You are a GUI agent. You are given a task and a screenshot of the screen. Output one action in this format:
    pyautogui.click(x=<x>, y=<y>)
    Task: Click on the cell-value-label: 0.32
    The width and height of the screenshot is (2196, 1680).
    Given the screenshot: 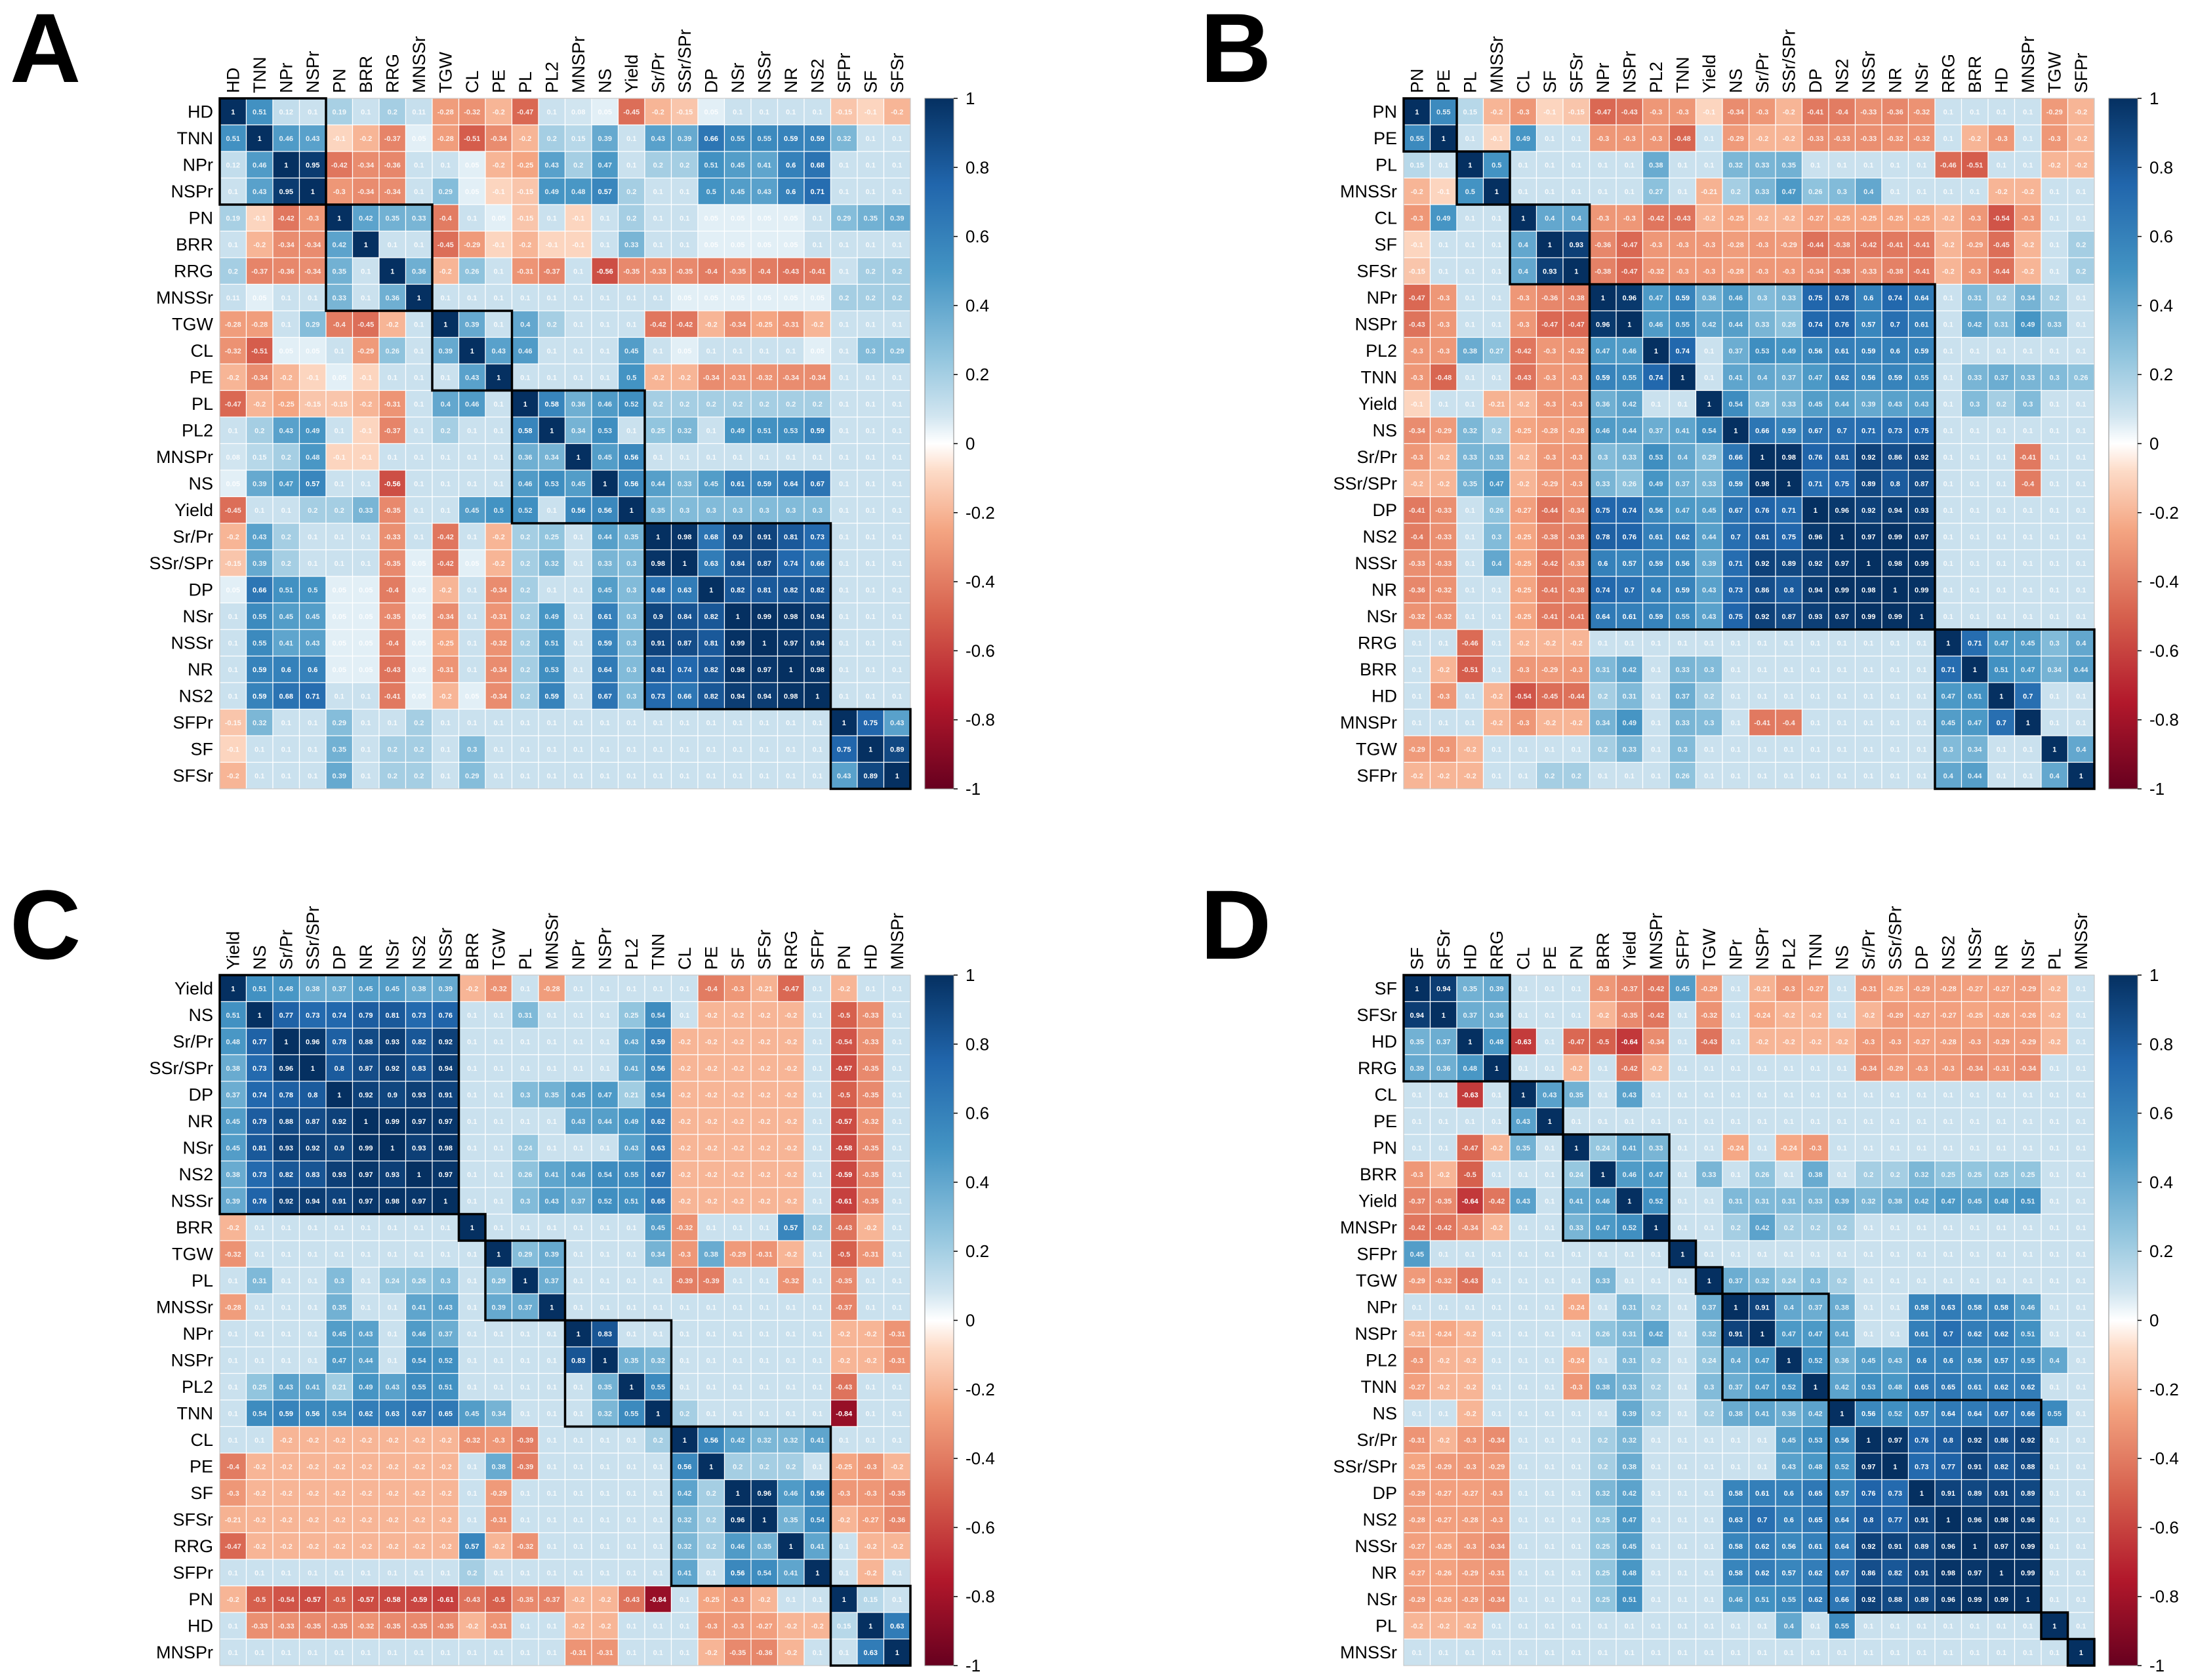 What is the action you would take?
    pyautogui.click(x=1868, y=1201)
    